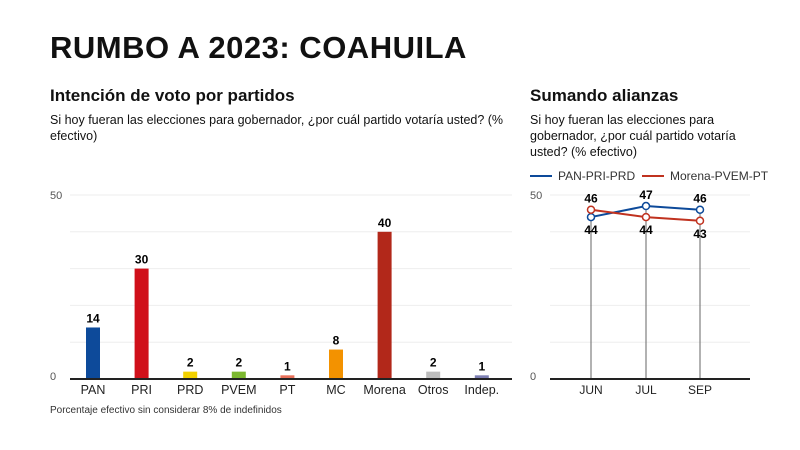 Image resolution: width=800 pixels, height=450 pixels. I want to click on bar-pri, so click(141, 323).